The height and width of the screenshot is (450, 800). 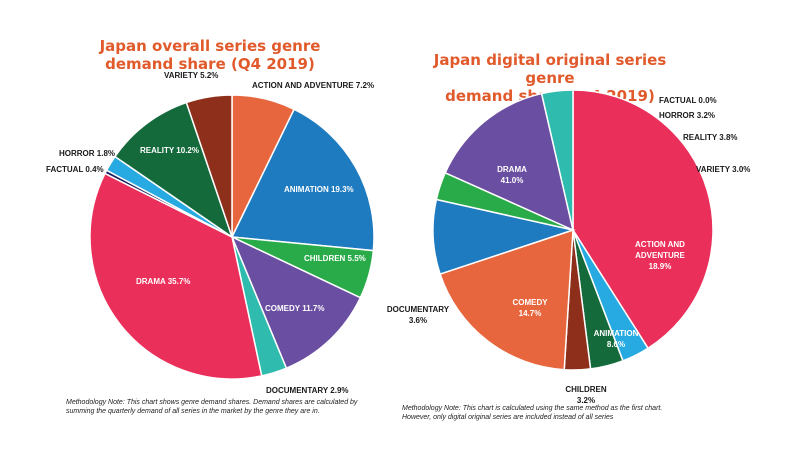 I want to click on slice-label-drama: DRAMA 35.7%, so click(x=163, y=281).